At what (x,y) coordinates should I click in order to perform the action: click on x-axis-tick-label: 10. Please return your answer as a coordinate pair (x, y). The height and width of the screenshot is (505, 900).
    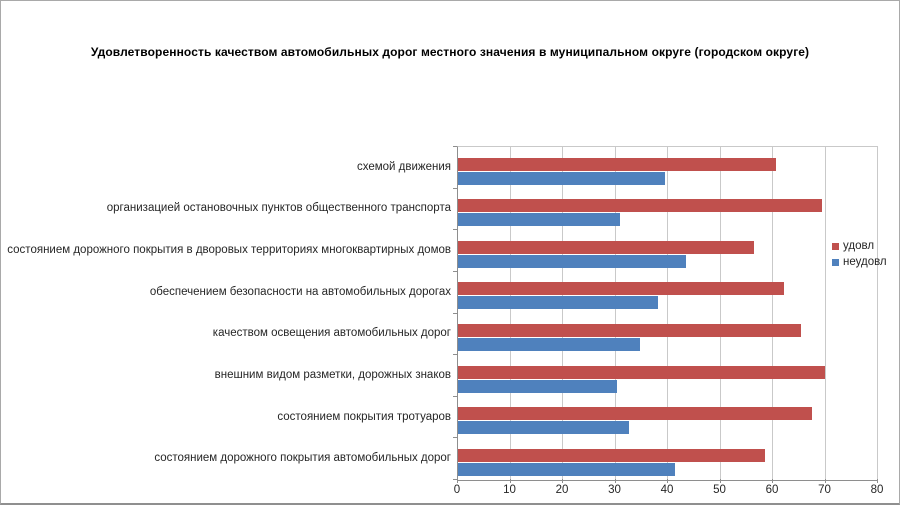
    Looking at the image, I should click on (509, 490).